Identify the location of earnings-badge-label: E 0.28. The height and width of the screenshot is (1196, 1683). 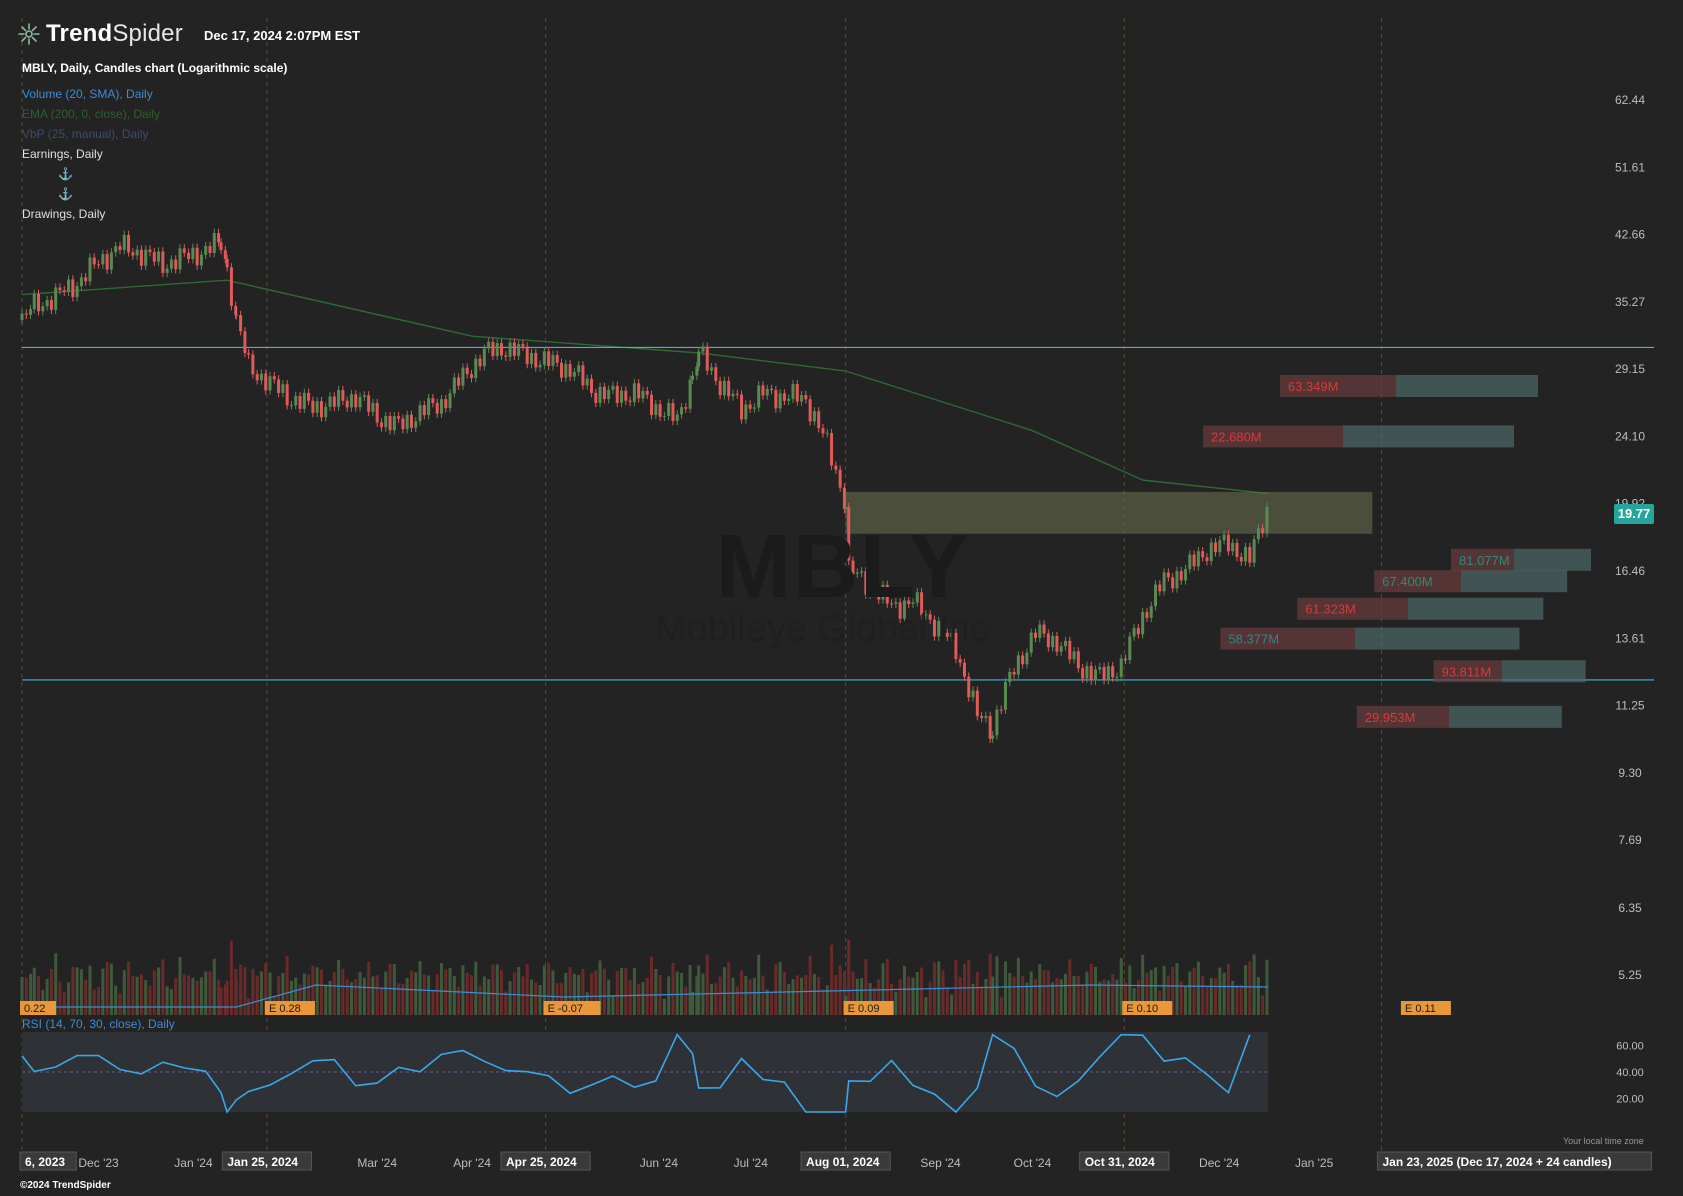
(285, 1009).